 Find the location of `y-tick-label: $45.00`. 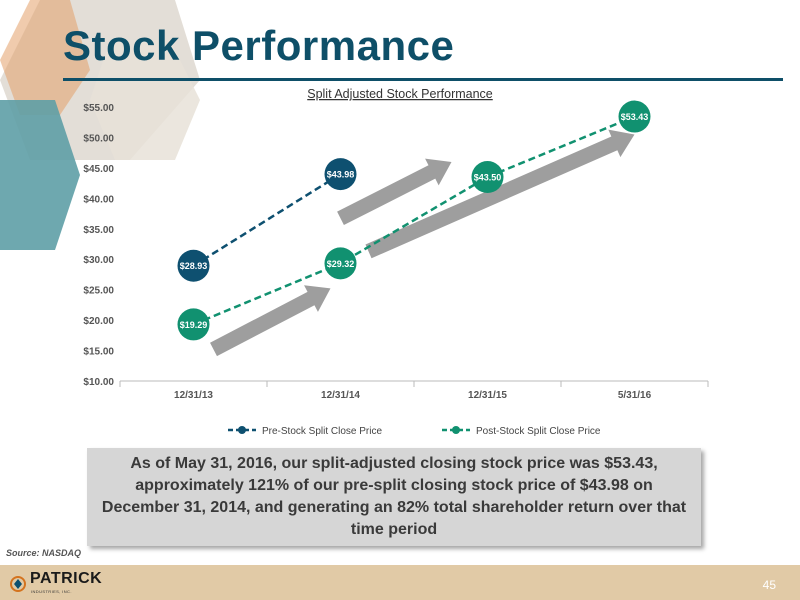

y-tick-label: $45.00 is located at coordinates (98, 169).